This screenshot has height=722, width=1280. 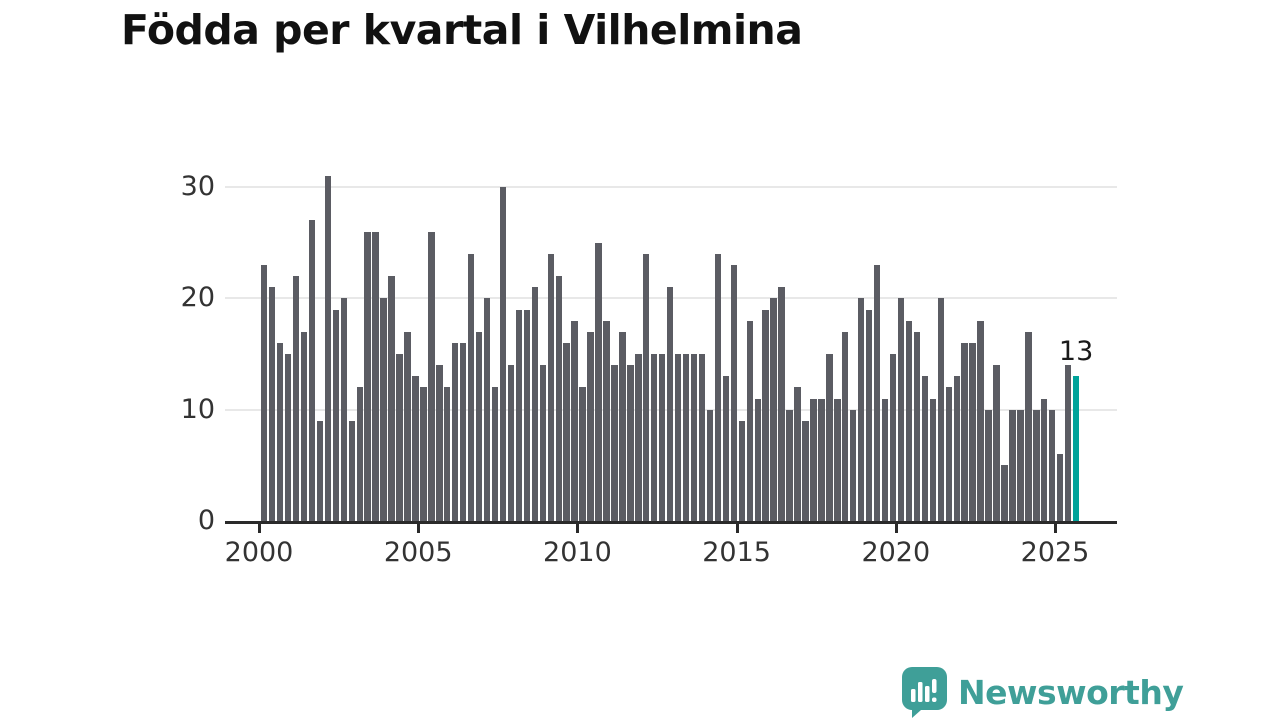 What do you see at coordinates (813, 459) in the screenshot?
I see `bar-2017-Q2` at bounding box center [813, 459].